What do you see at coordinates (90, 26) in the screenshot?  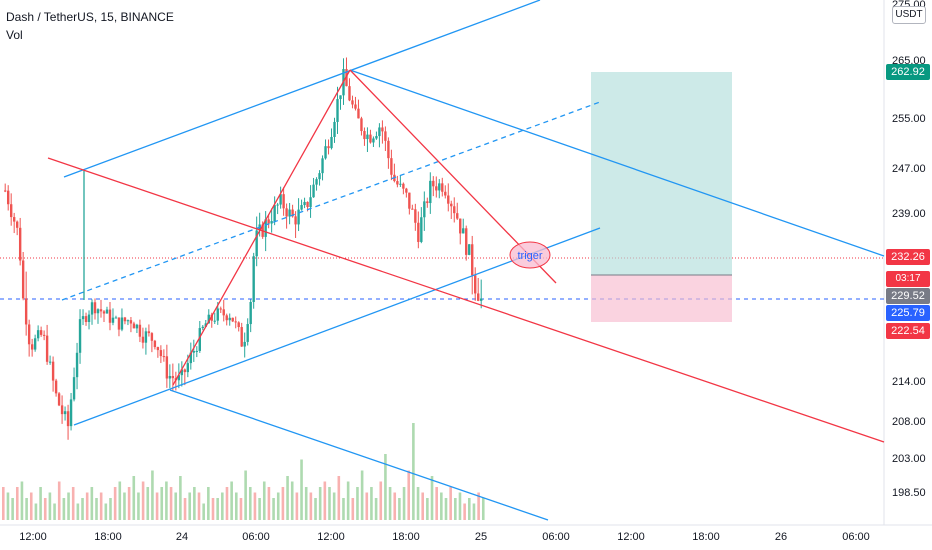 I see `chart-legend: Dash / TetherUS, 15, BINANCE Vol` at bounding box center [90, 26].